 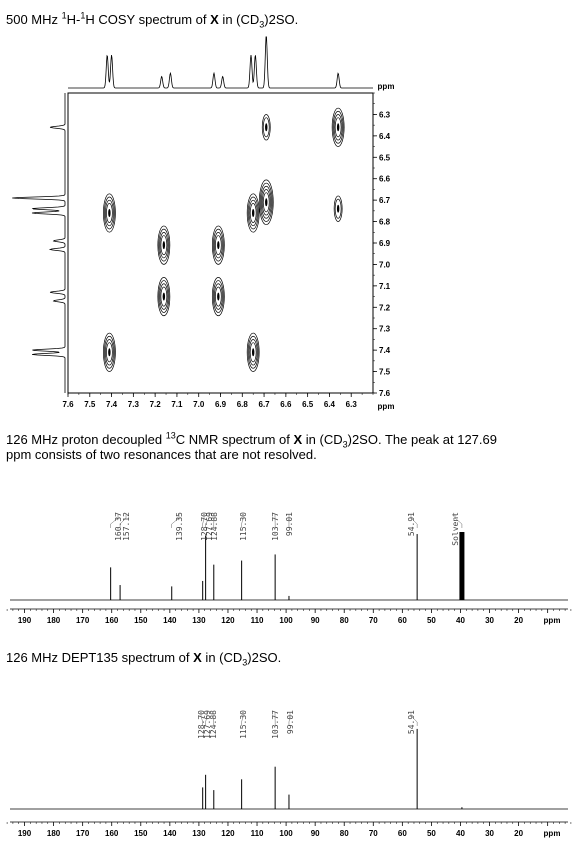 What do you see at coordinates (73, 19) in the screenshot?
I see `cosy-caption-mid1: H-` at bounding box center [73, 19].